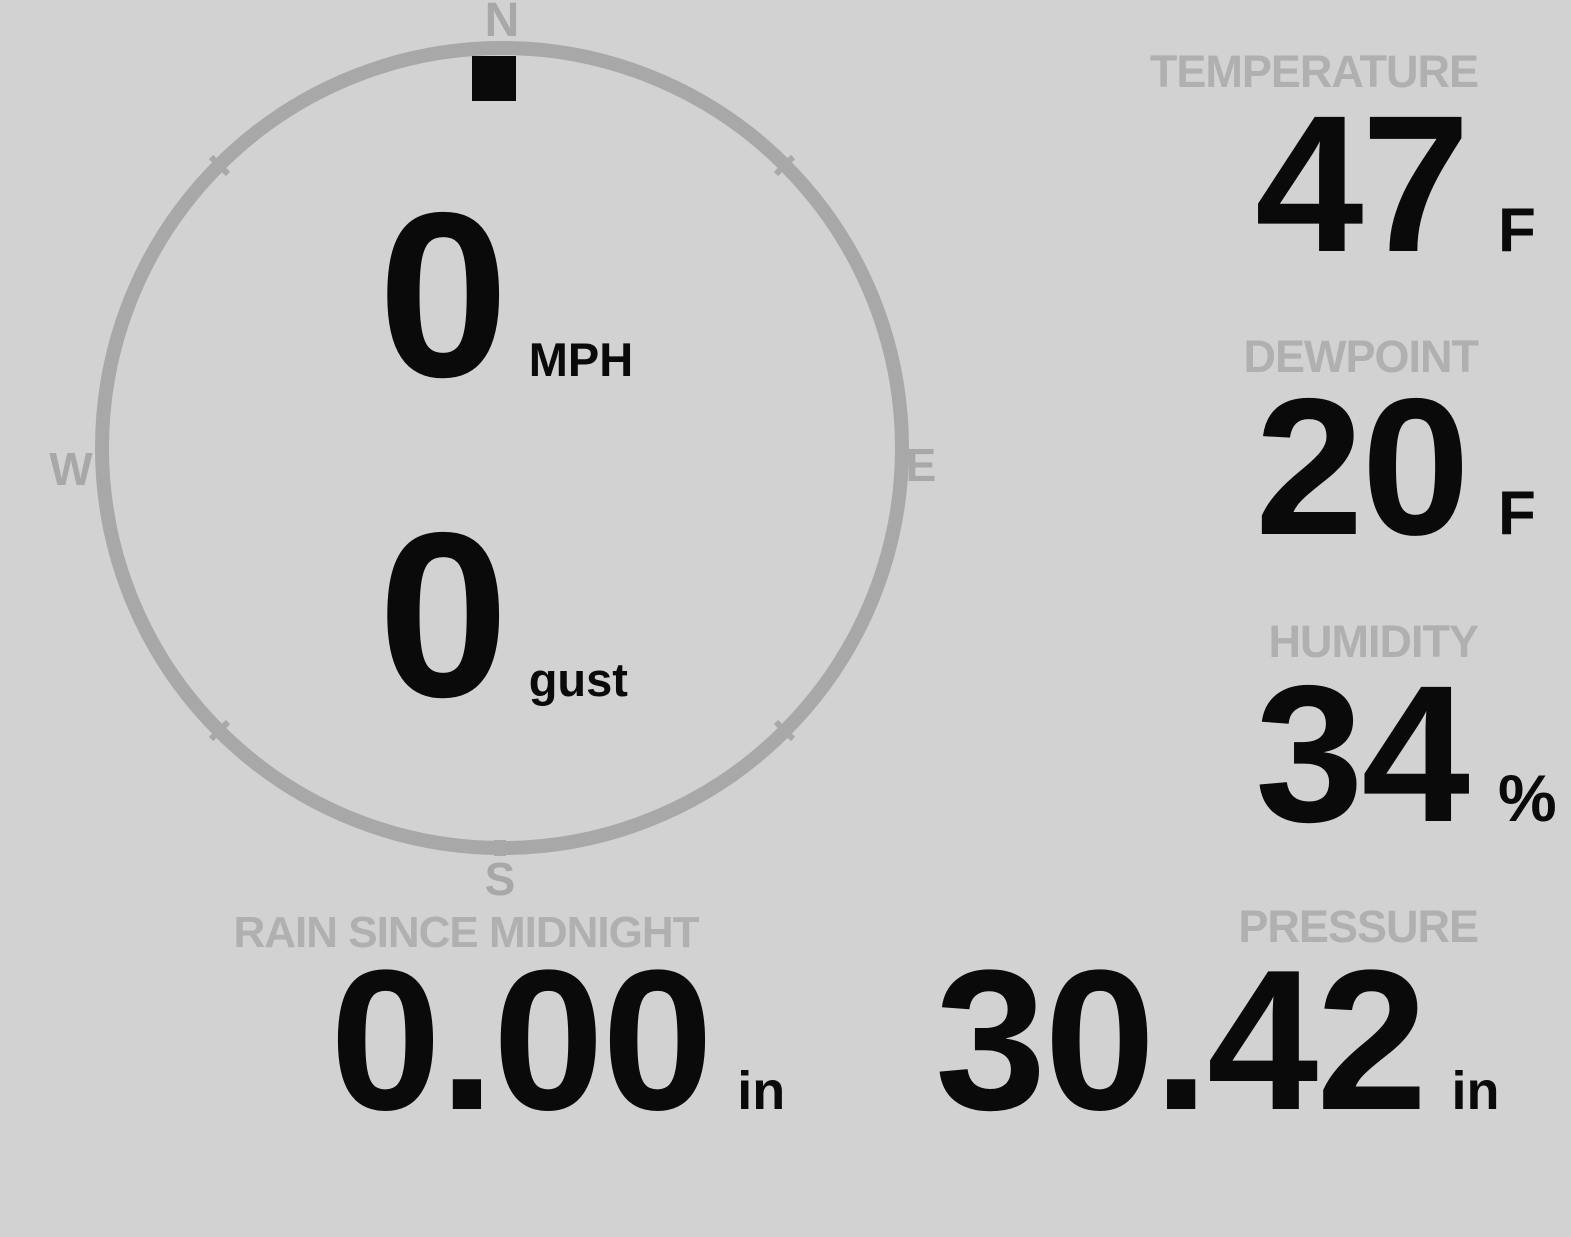 This screenshot has width=1571, height=1237. What do you see at coordinates (1373, 641) in the screenshot?
I see `humidity-label: HUMIDITY` at bounding box center [1373, 641].